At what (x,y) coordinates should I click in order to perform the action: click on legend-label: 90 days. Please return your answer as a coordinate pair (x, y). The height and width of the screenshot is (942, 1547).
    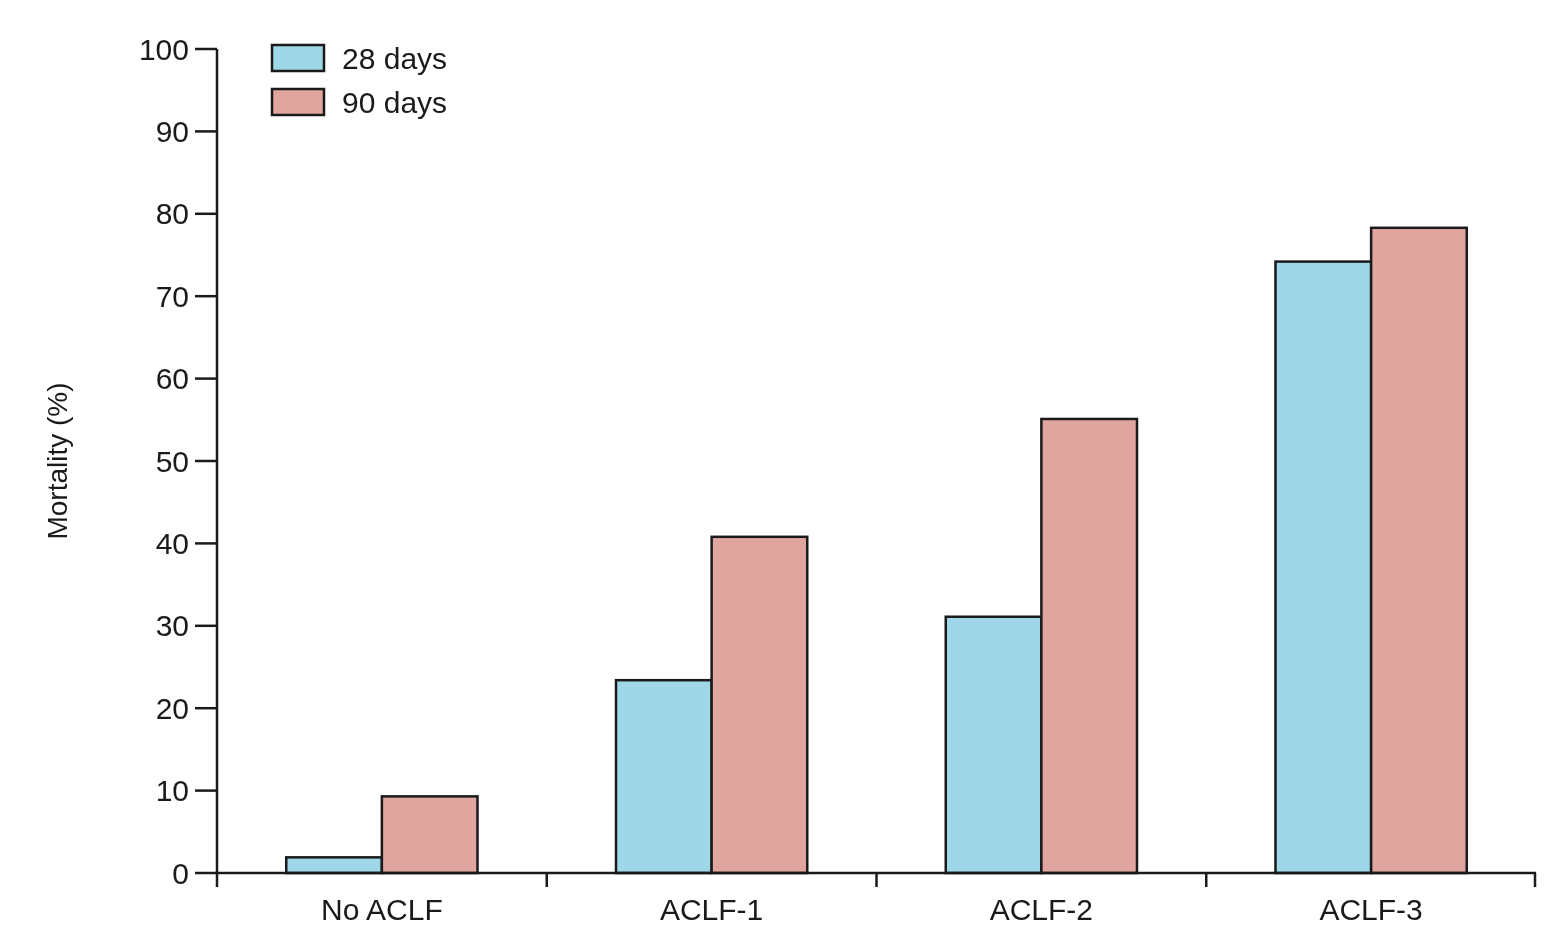
    Looking at the image, I should click on (395, 102).